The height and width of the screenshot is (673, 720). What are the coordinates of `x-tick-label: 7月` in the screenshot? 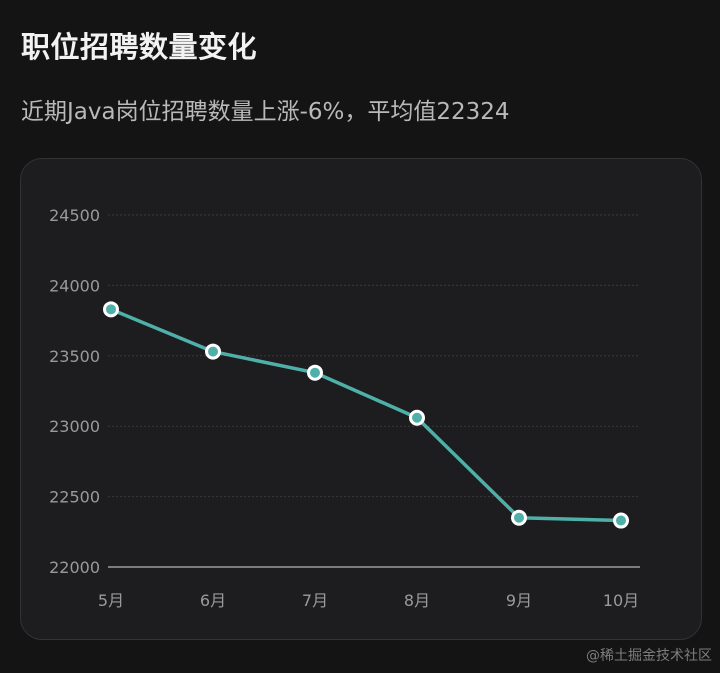 It's located at (315, 600).